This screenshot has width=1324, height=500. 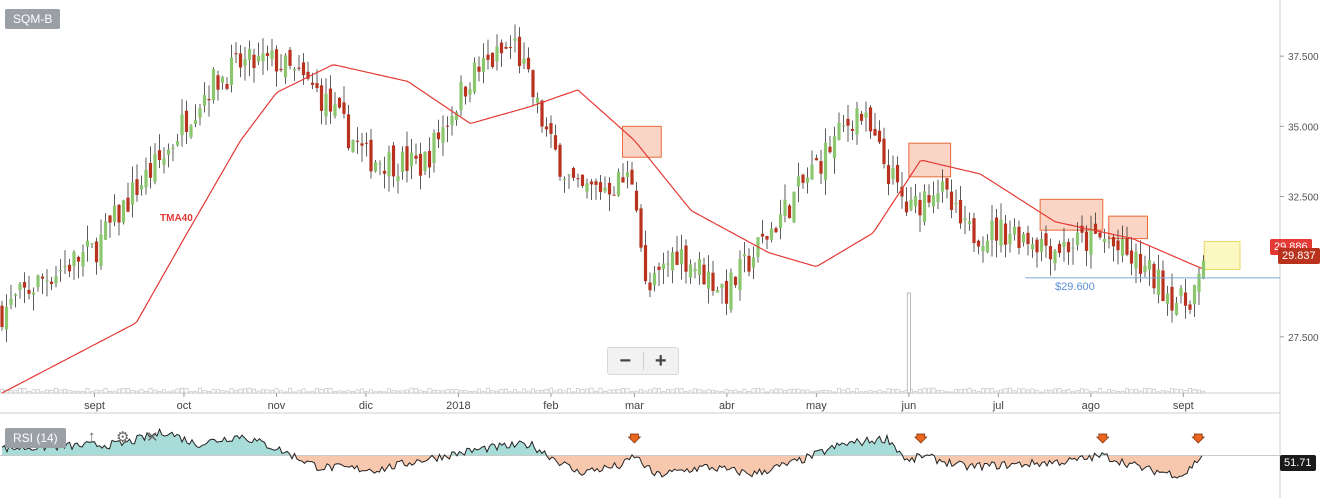 What do you see at coordinates (35, 438) in the screenshot?
I see `rsi-label: RSI (14)` at bounding box center [35, 438].